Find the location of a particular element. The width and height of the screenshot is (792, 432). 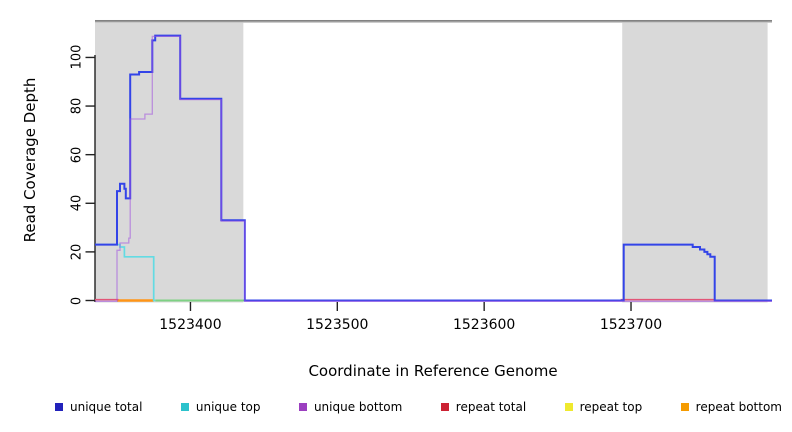

y-tick-label: 40 is located at coordinates (77, 203).